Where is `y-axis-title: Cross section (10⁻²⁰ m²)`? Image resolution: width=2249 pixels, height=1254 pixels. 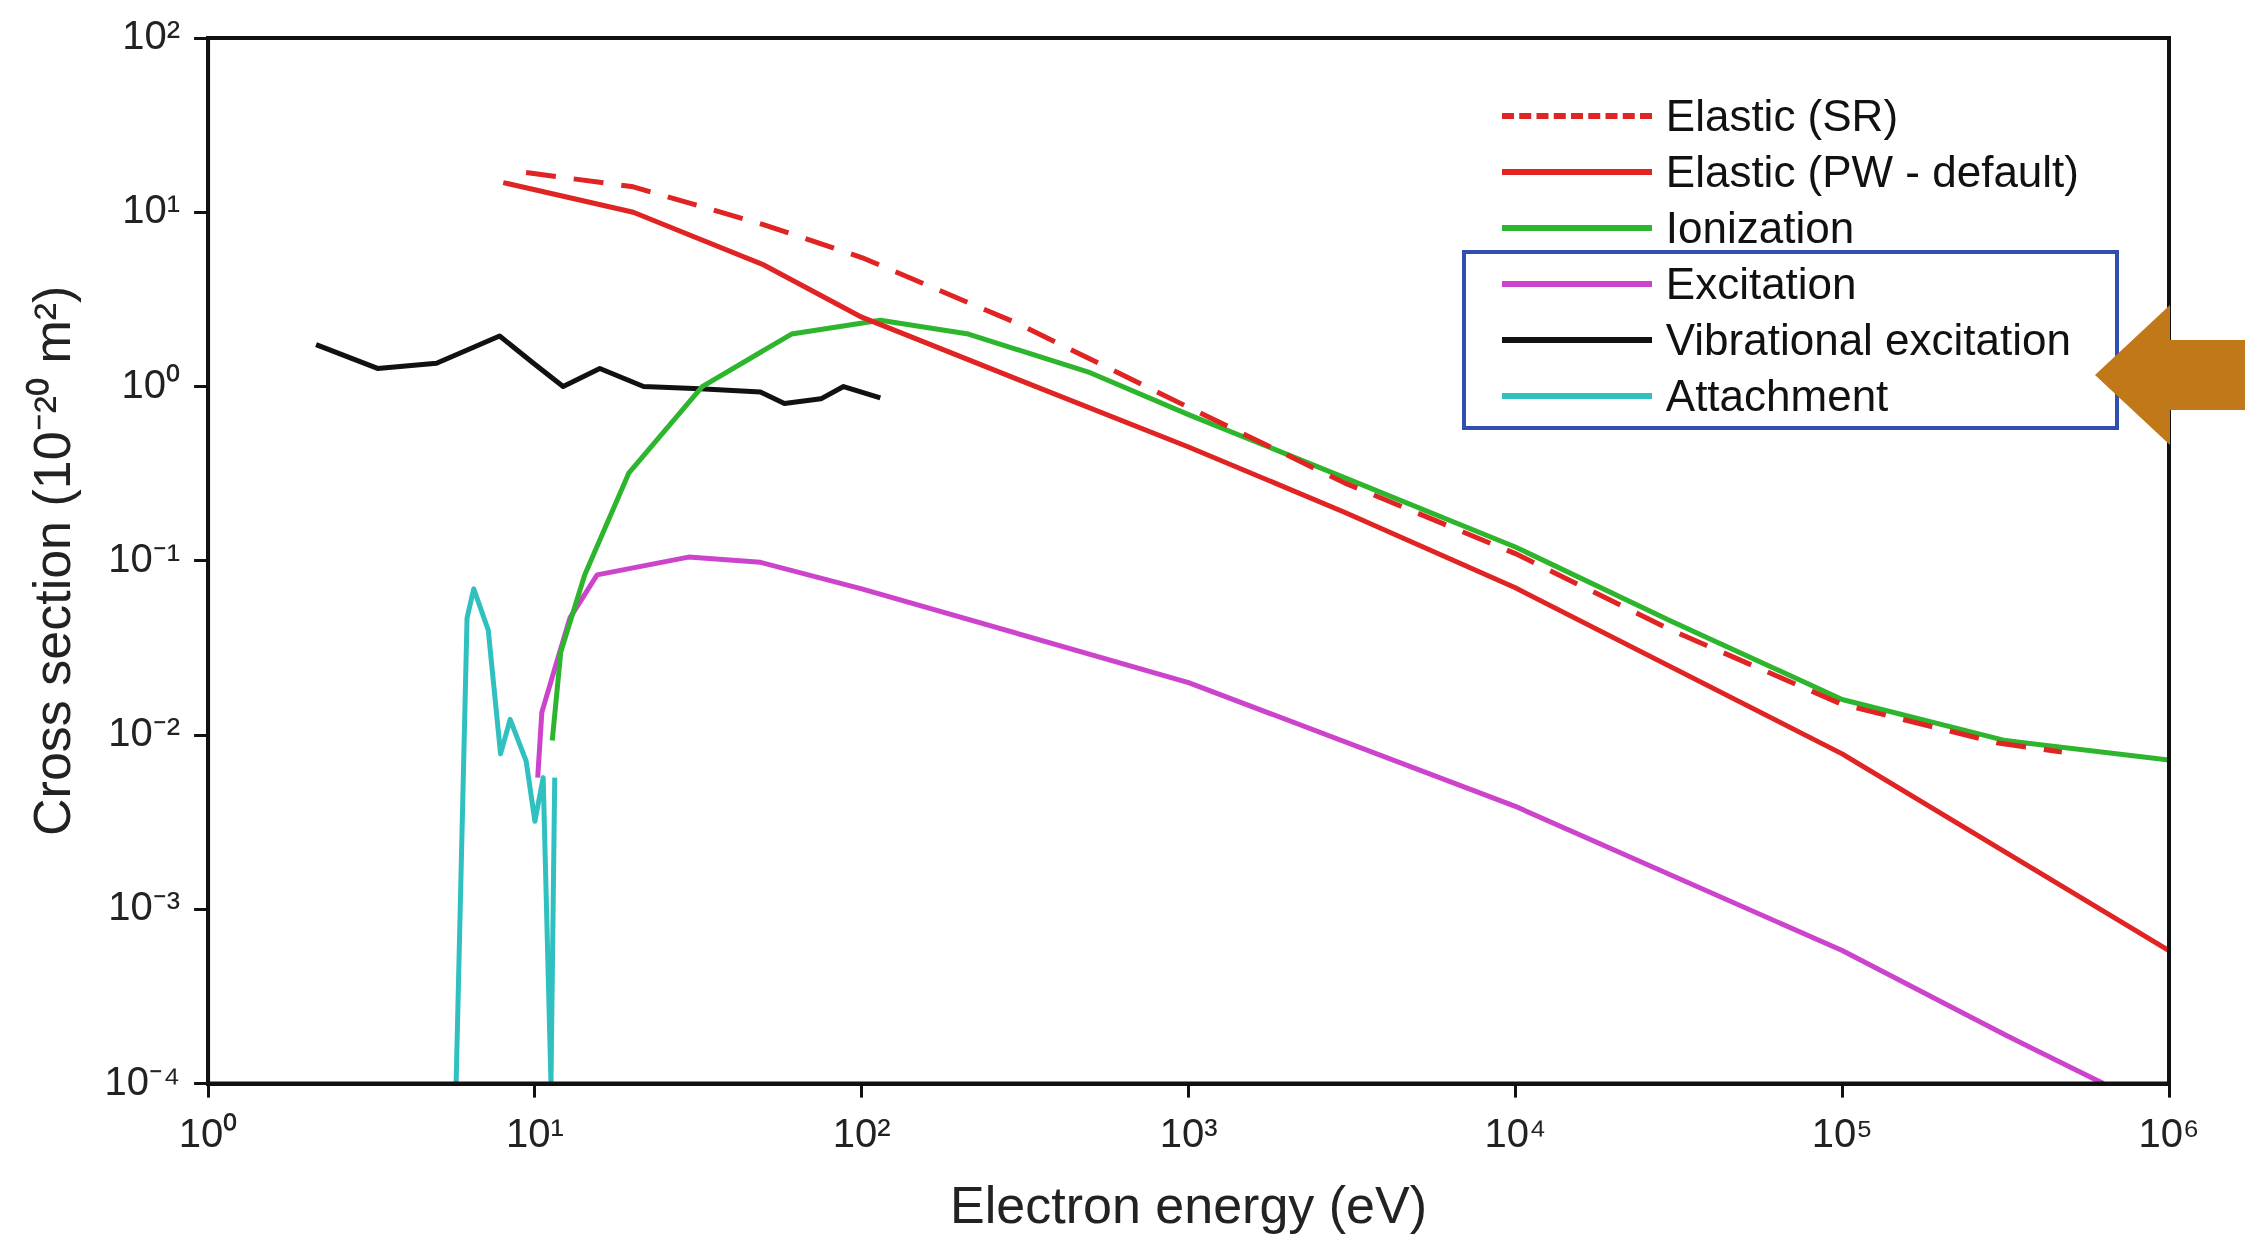
y-axis-title: Cross section (10⁻²⁰ m²) is located at coordinates (51, 560).